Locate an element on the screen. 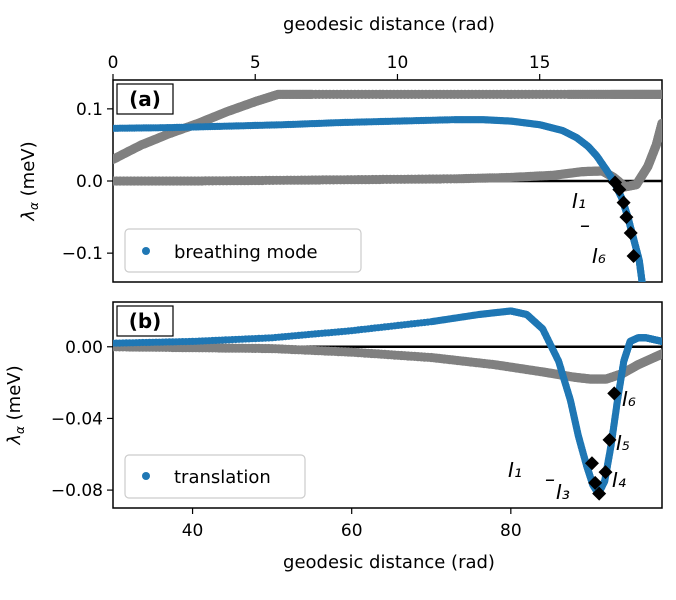 The image size is (676, 600). panel-a-label-box is located at coordinates (145, 99).